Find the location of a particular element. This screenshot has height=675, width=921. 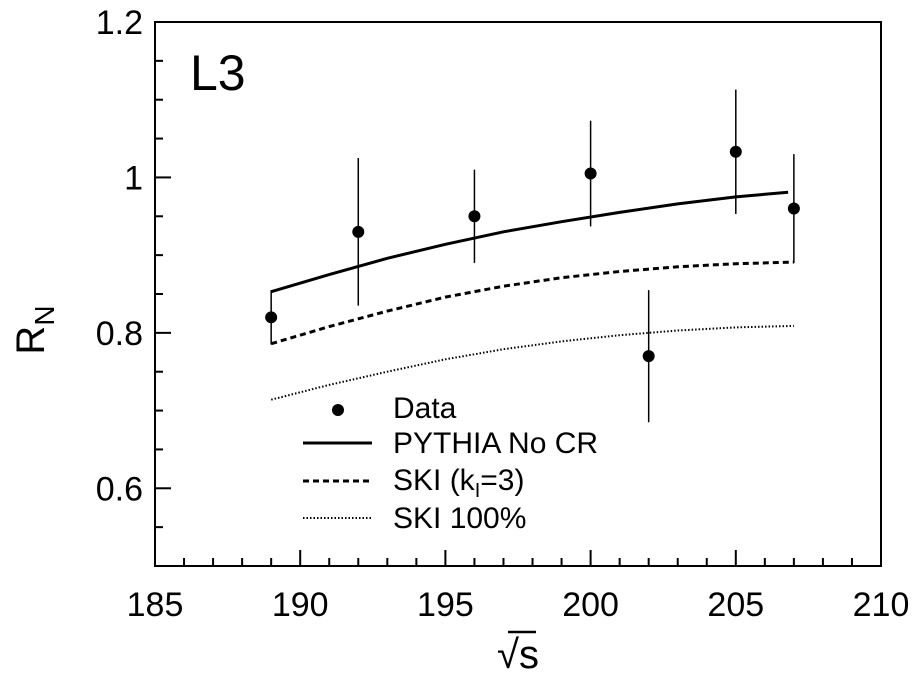

y-tick-label: 1.2 is located at coordinates (119, 23).